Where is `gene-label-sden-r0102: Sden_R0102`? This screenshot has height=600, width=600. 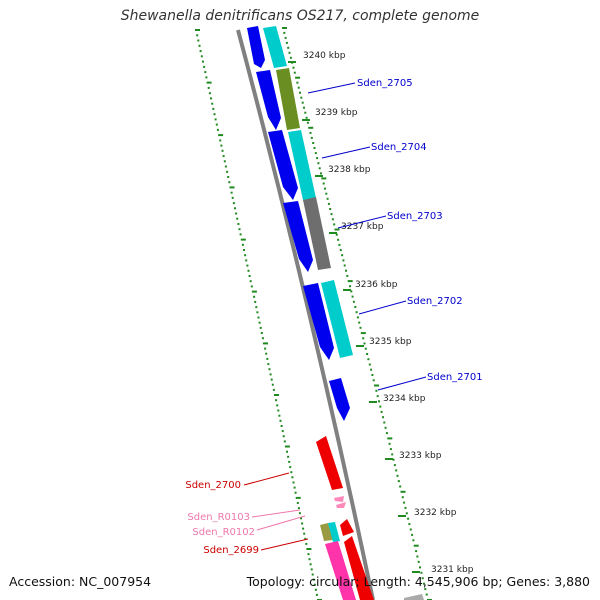
gene-label-sden-r0102: Sden_R0102 is located at coordinates (223, 532).